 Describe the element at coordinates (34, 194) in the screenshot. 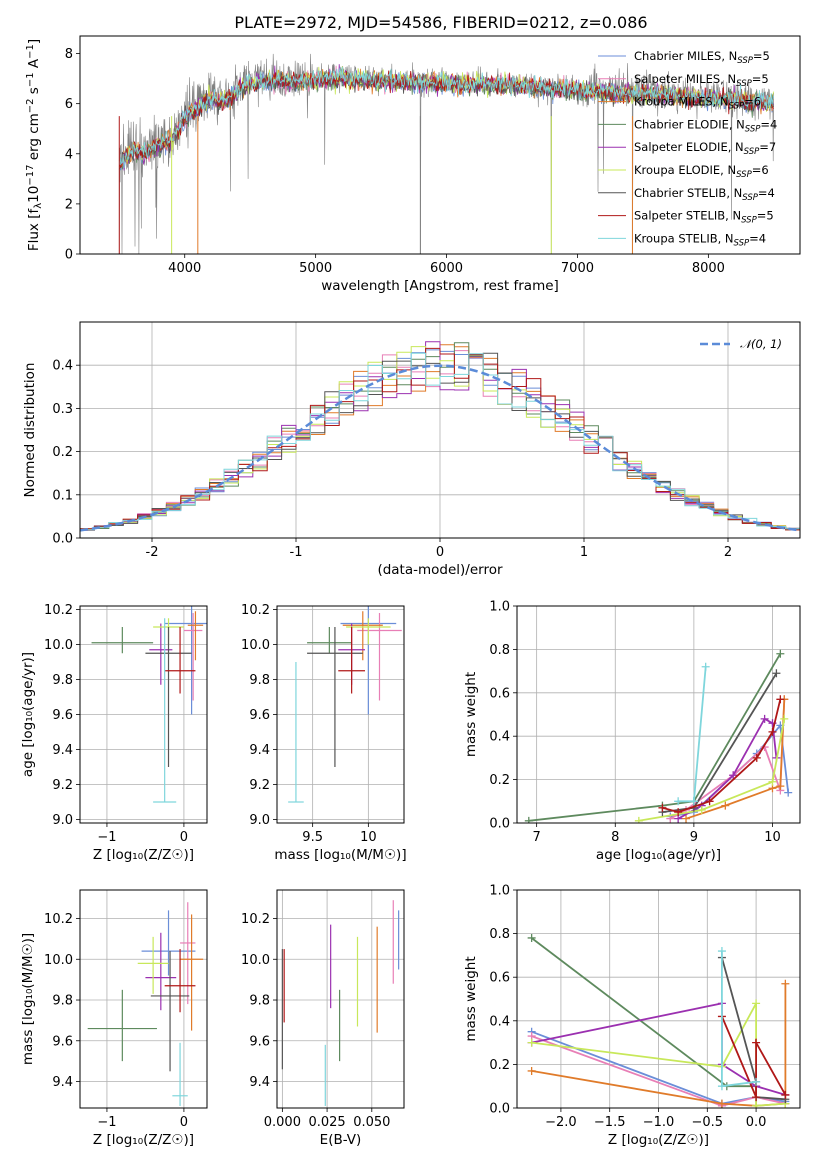

I see `label-part: 10` at that location.